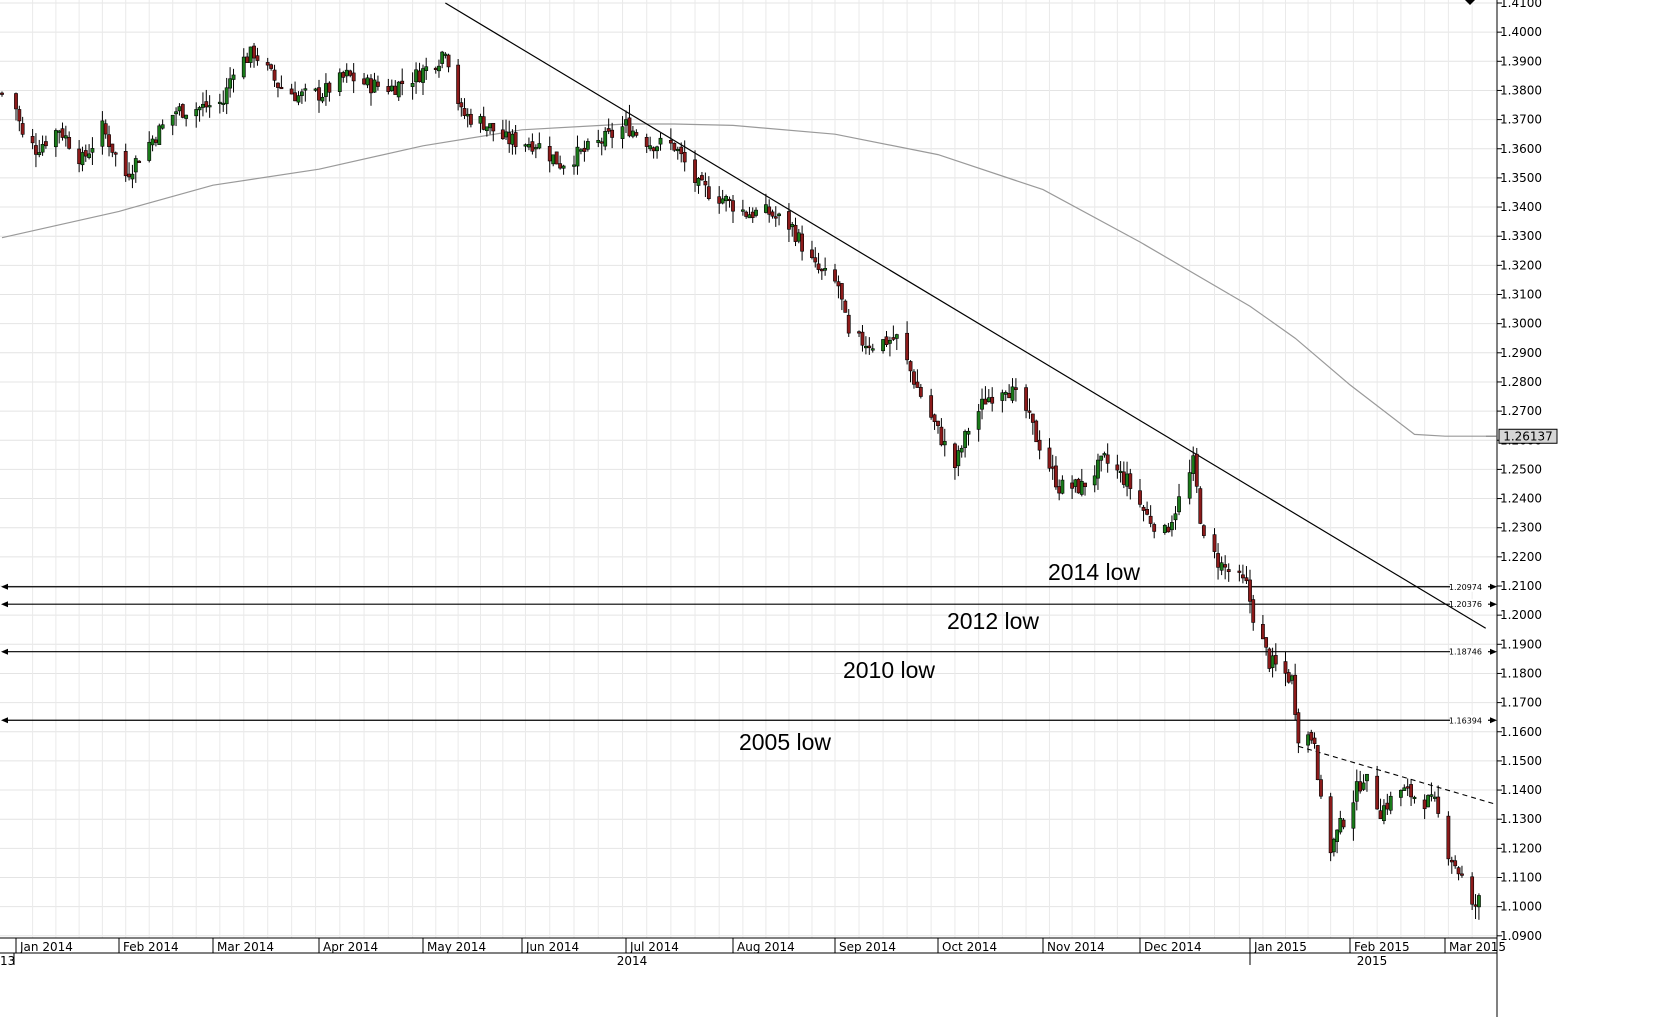 This screenshot has width=1655, height=1017. What do you see at coordinates (1173, 947) in the screenshot?
I see `x-tick-label: Dec 2014` at bounding box center [1173, 947].